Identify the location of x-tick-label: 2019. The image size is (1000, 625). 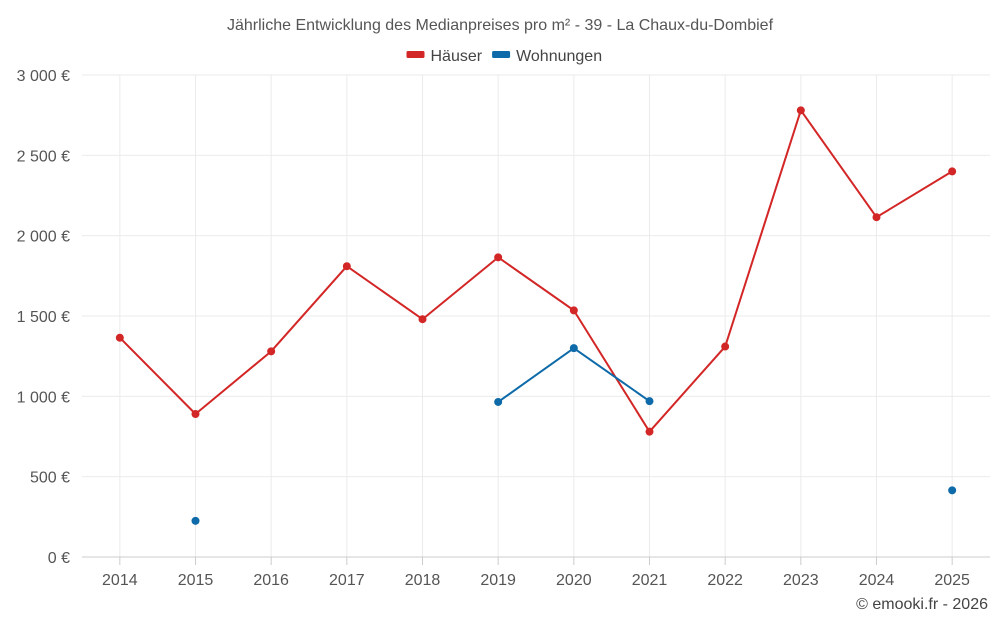
(498, 580).